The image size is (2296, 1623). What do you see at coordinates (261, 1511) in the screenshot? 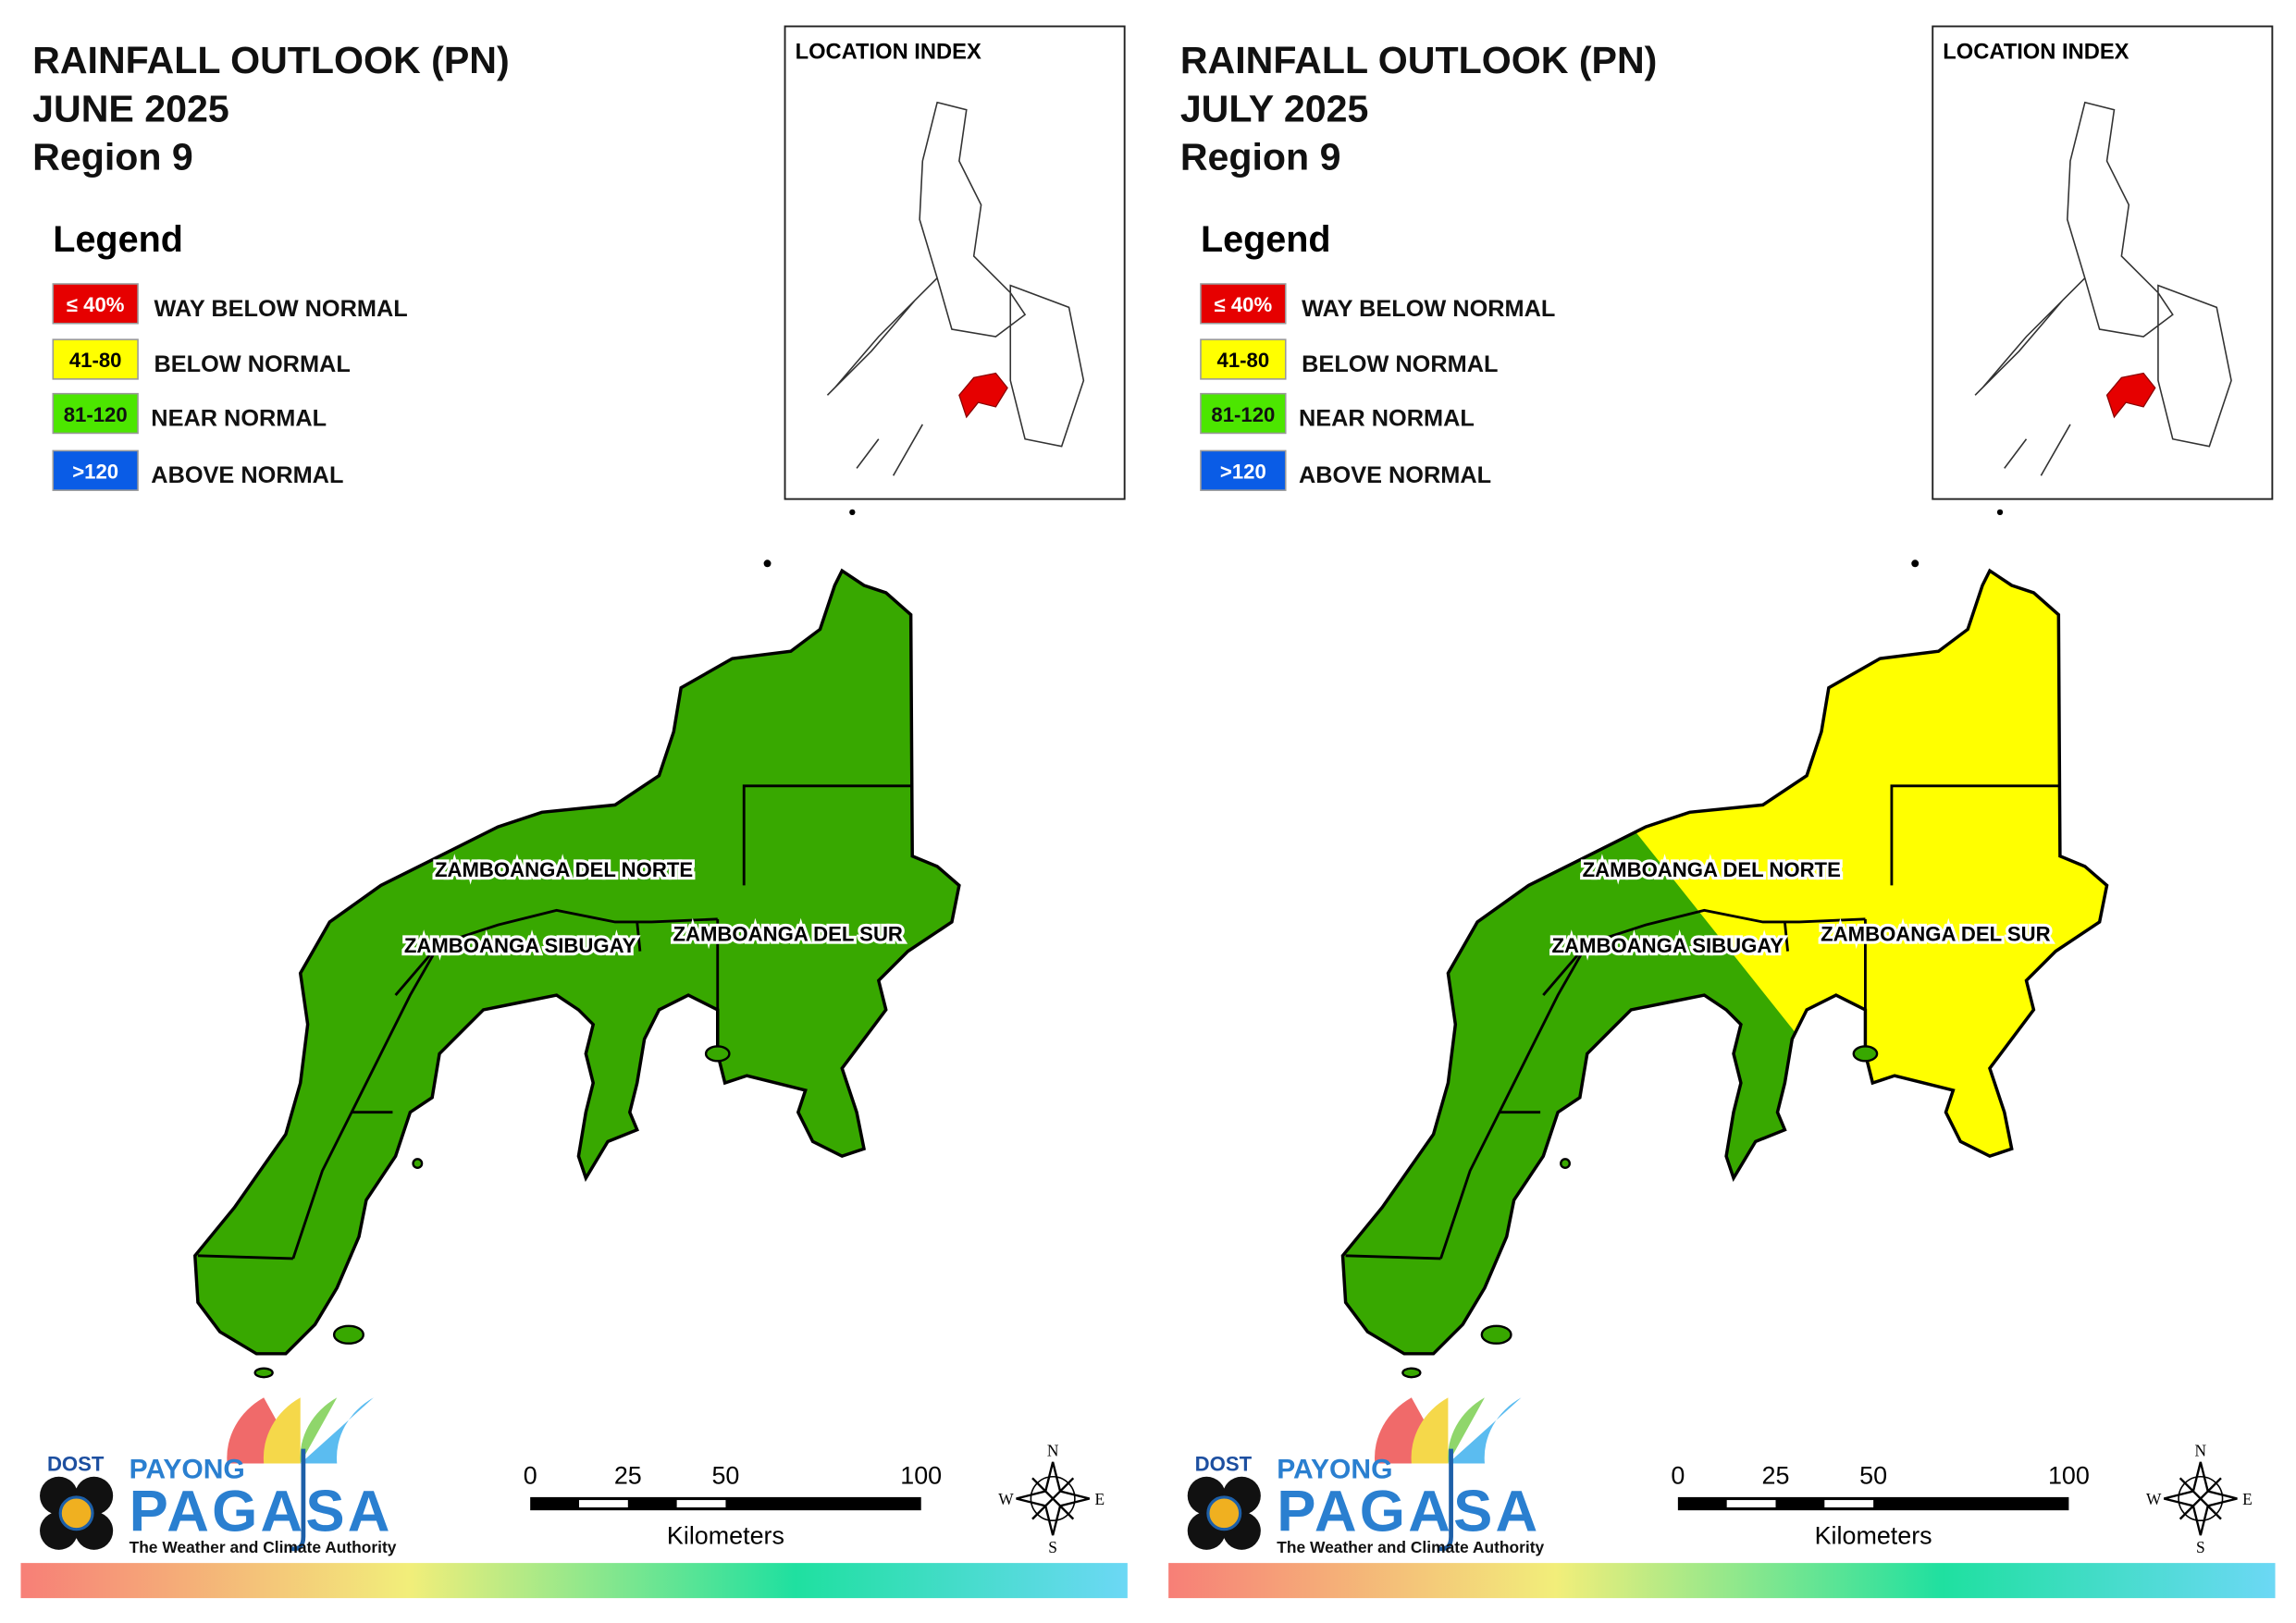
I see `logo-brand: PAGASA` at bounding box center [261, 1511].